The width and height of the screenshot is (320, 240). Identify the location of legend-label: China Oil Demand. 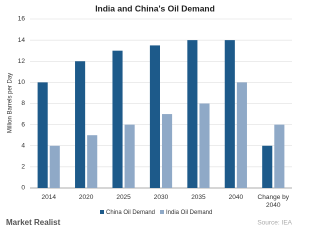
(130, 213).